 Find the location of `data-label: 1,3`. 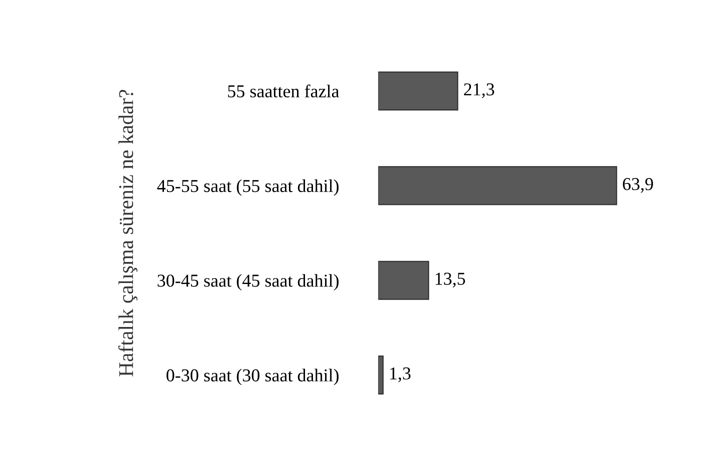

data-label: 1,3 is located at coordinates (400, 374).